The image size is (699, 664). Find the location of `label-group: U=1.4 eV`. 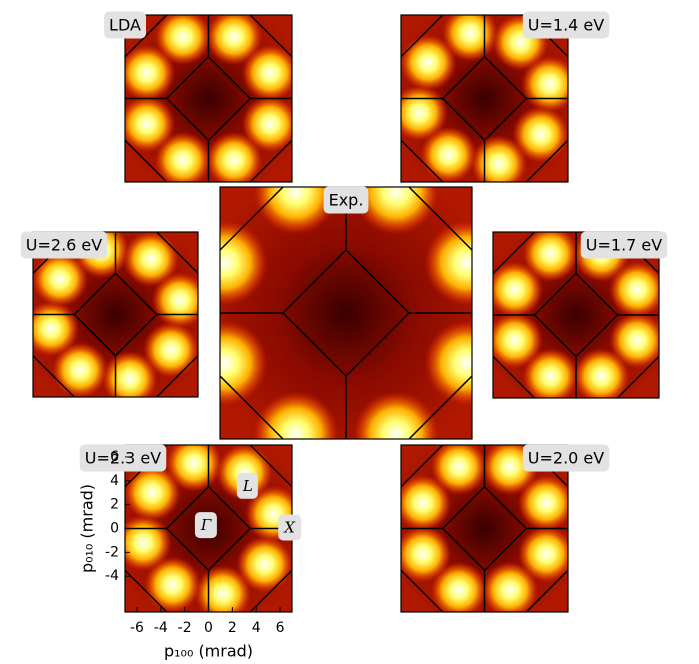

label-group: U=1.4 eV is located at coordinates (566, 25).